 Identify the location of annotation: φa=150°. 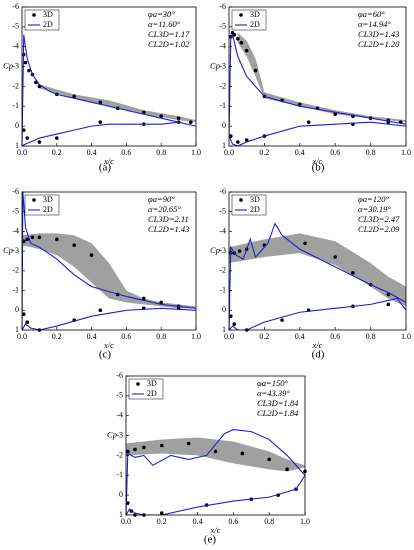
(272, 383).